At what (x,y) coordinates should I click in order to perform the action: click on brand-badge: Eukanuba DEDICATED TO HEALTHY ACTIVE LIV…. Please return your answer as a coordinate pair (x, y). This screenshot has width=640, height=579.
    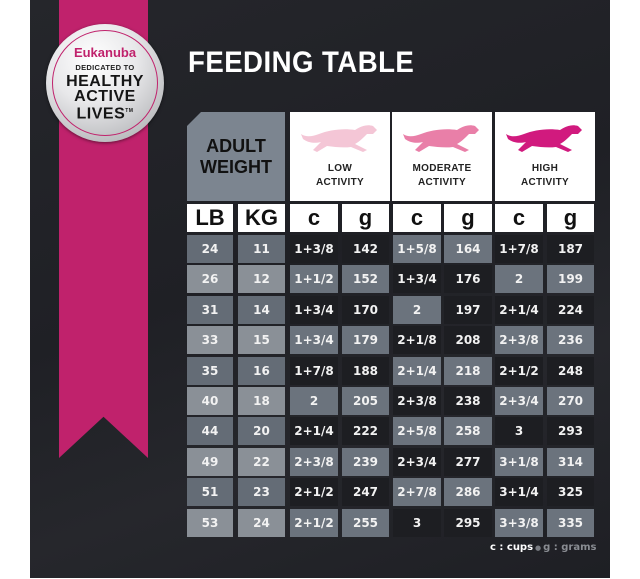
    Looking at the image, I should click on (105, 83).